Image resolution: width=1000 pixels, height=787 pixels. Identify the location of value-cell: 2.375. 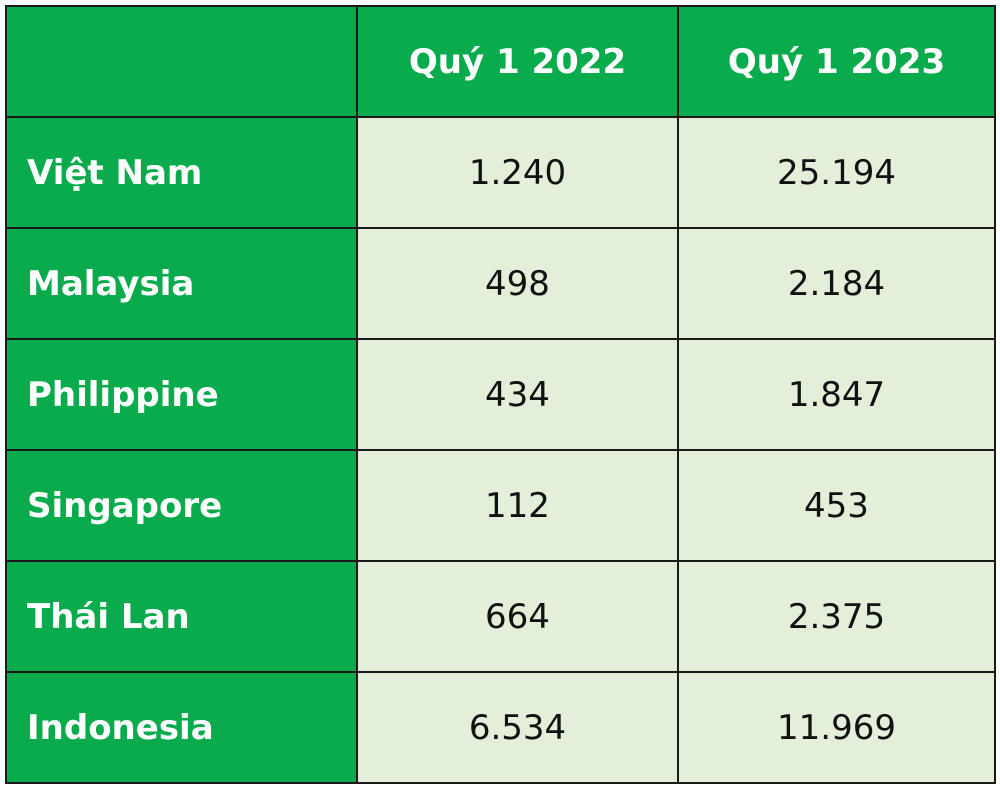
(836, 616).